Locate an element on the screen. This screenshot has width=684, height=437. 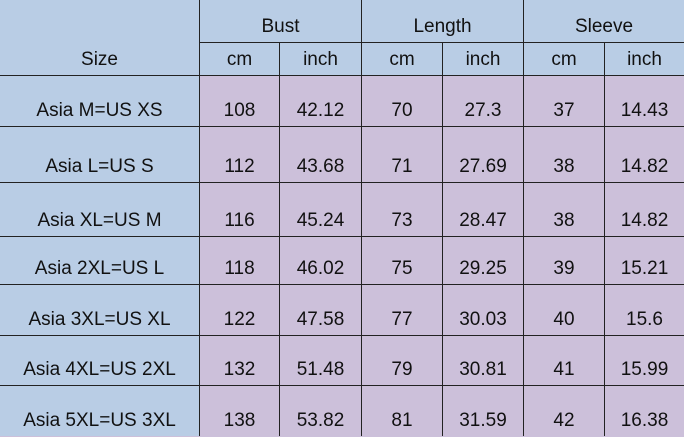
value-cell: 31.59 is located at coordinates (483, 411).